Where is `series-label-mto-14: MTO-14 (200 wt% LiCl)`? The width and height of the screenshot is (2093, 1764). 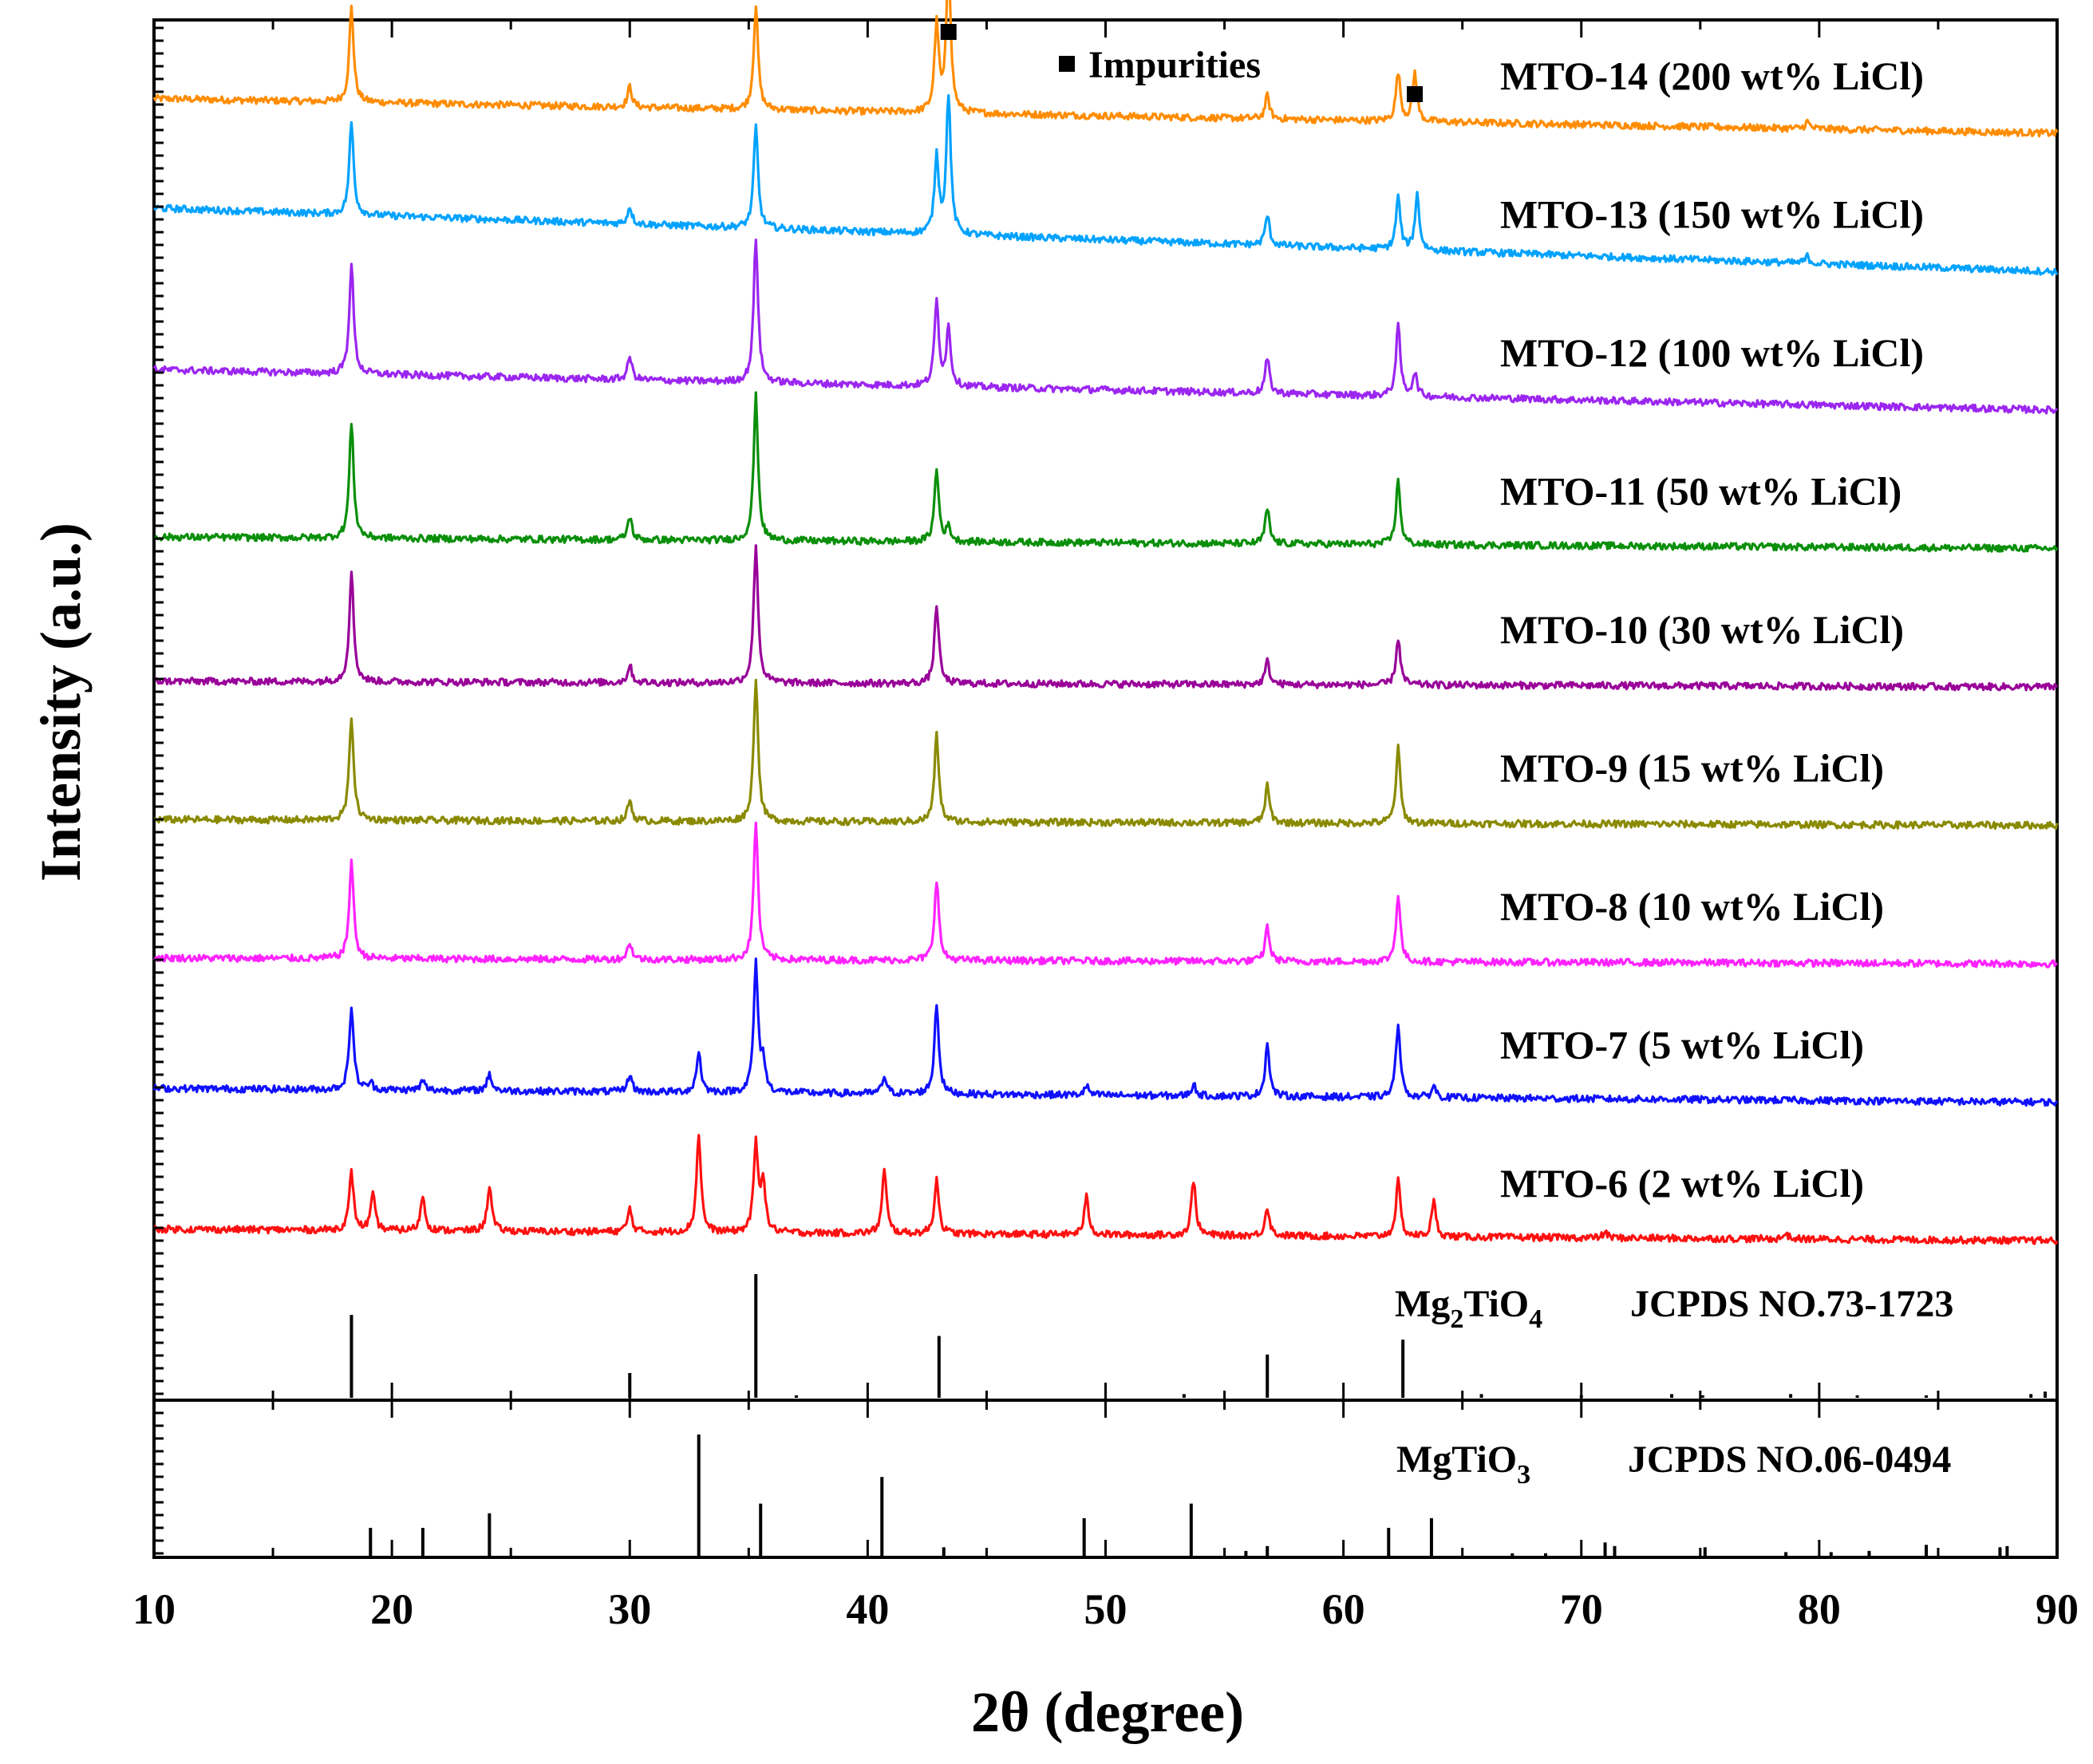 series-label-mto-14: MTO-14 (200 wt% LiCl) is located at coordinates (1712, 75).